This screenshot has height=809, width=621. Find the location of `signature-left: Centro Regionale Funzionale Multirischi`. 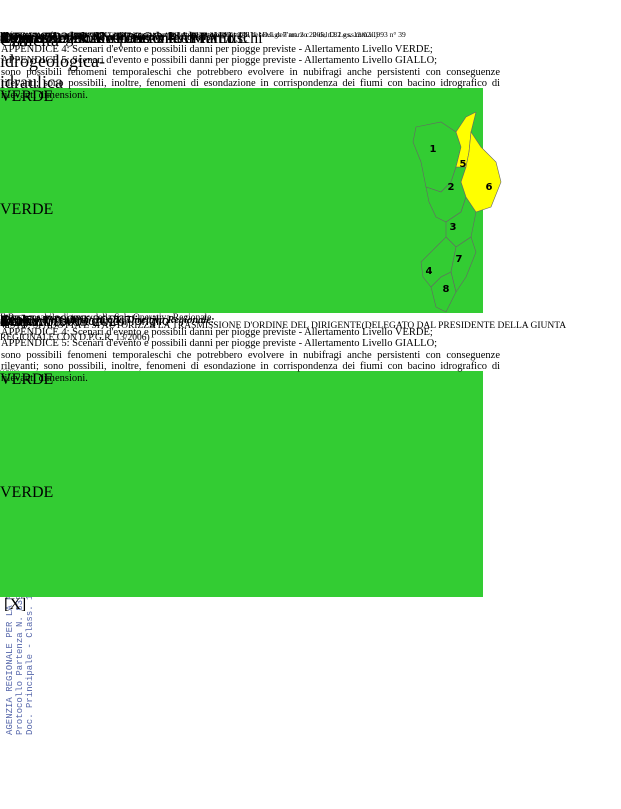

signature-left: Centro Regionale Funzionale Multirischi is located at coordinates (131, 38).